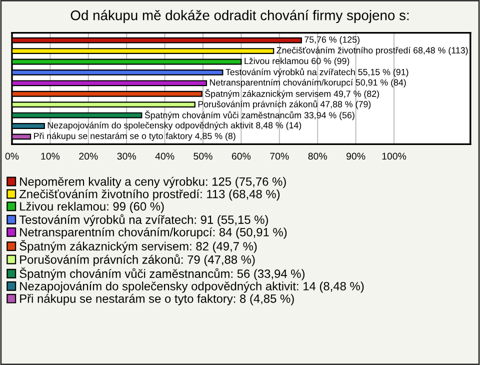 The width and height of the screenshot is (480, 365). Describe the element at coordinates (292, 94) in the screenshot. I see `data-label: Špatným zákaznickým servisem 49,7 % (82)` at that location.